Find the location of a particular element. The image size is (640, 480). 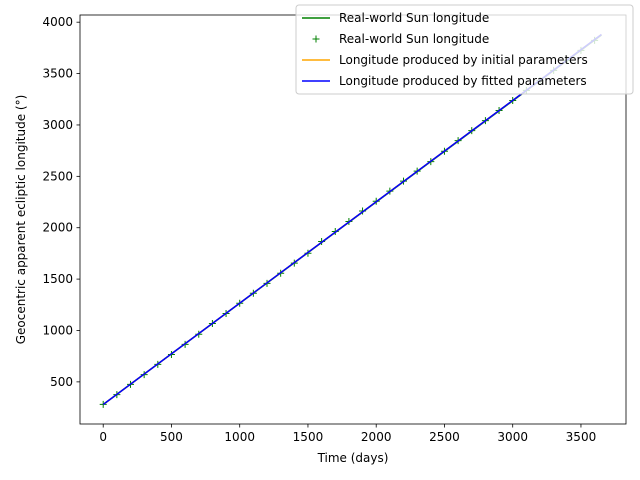

y-tick-label: 4000 is located at coordinates (57, 22).